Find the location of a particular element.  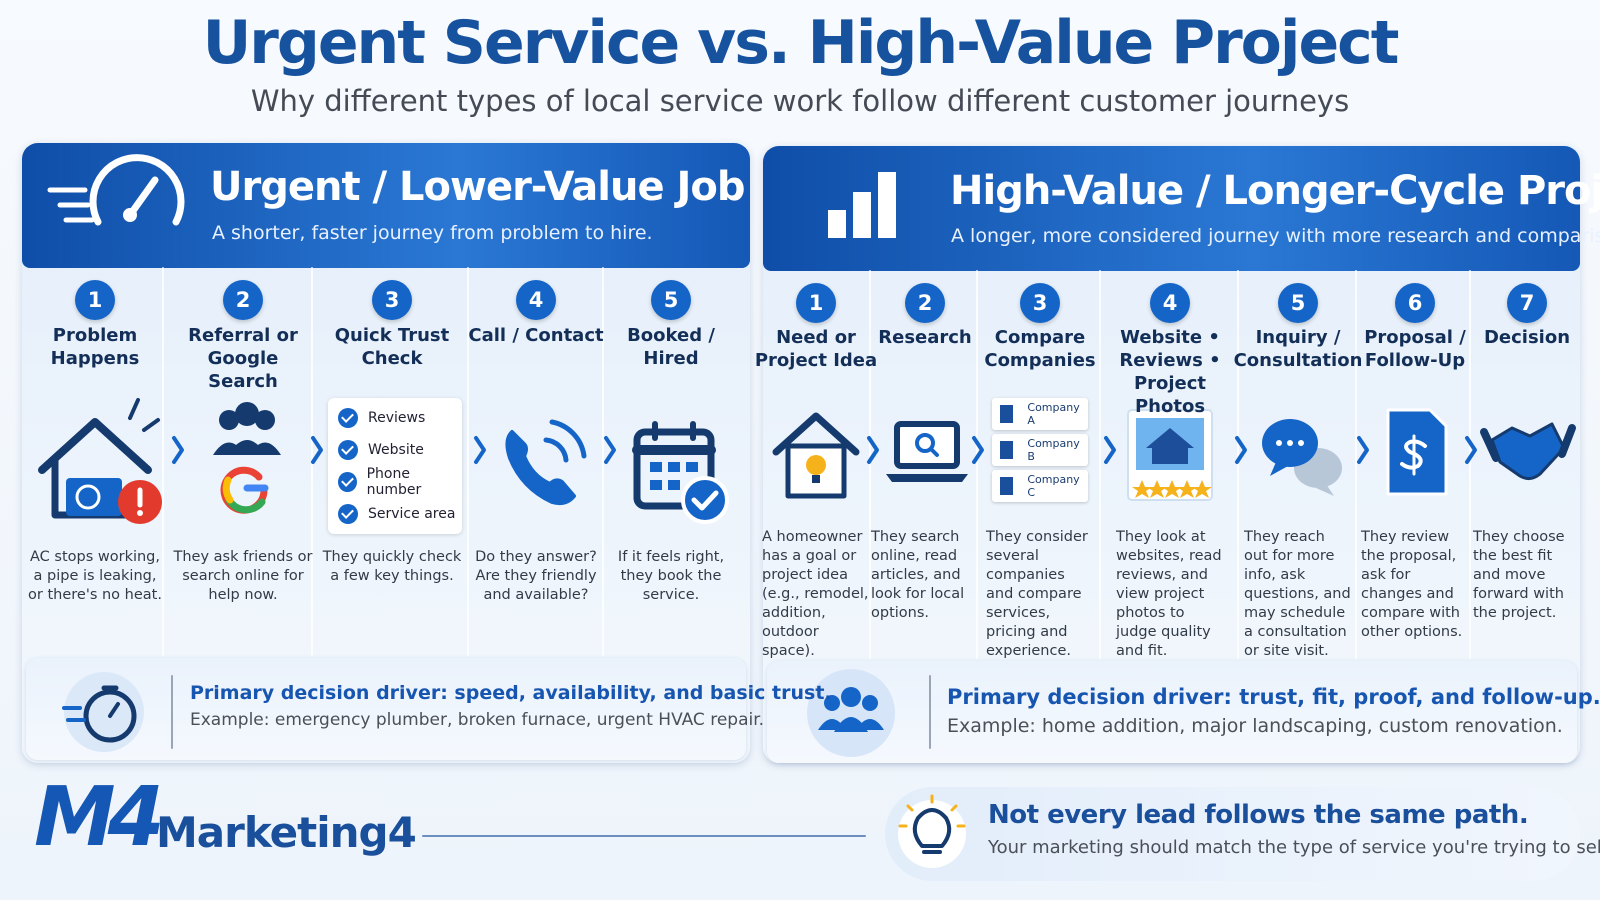

checklist-text: Service area is located at coordinates (412, 514).